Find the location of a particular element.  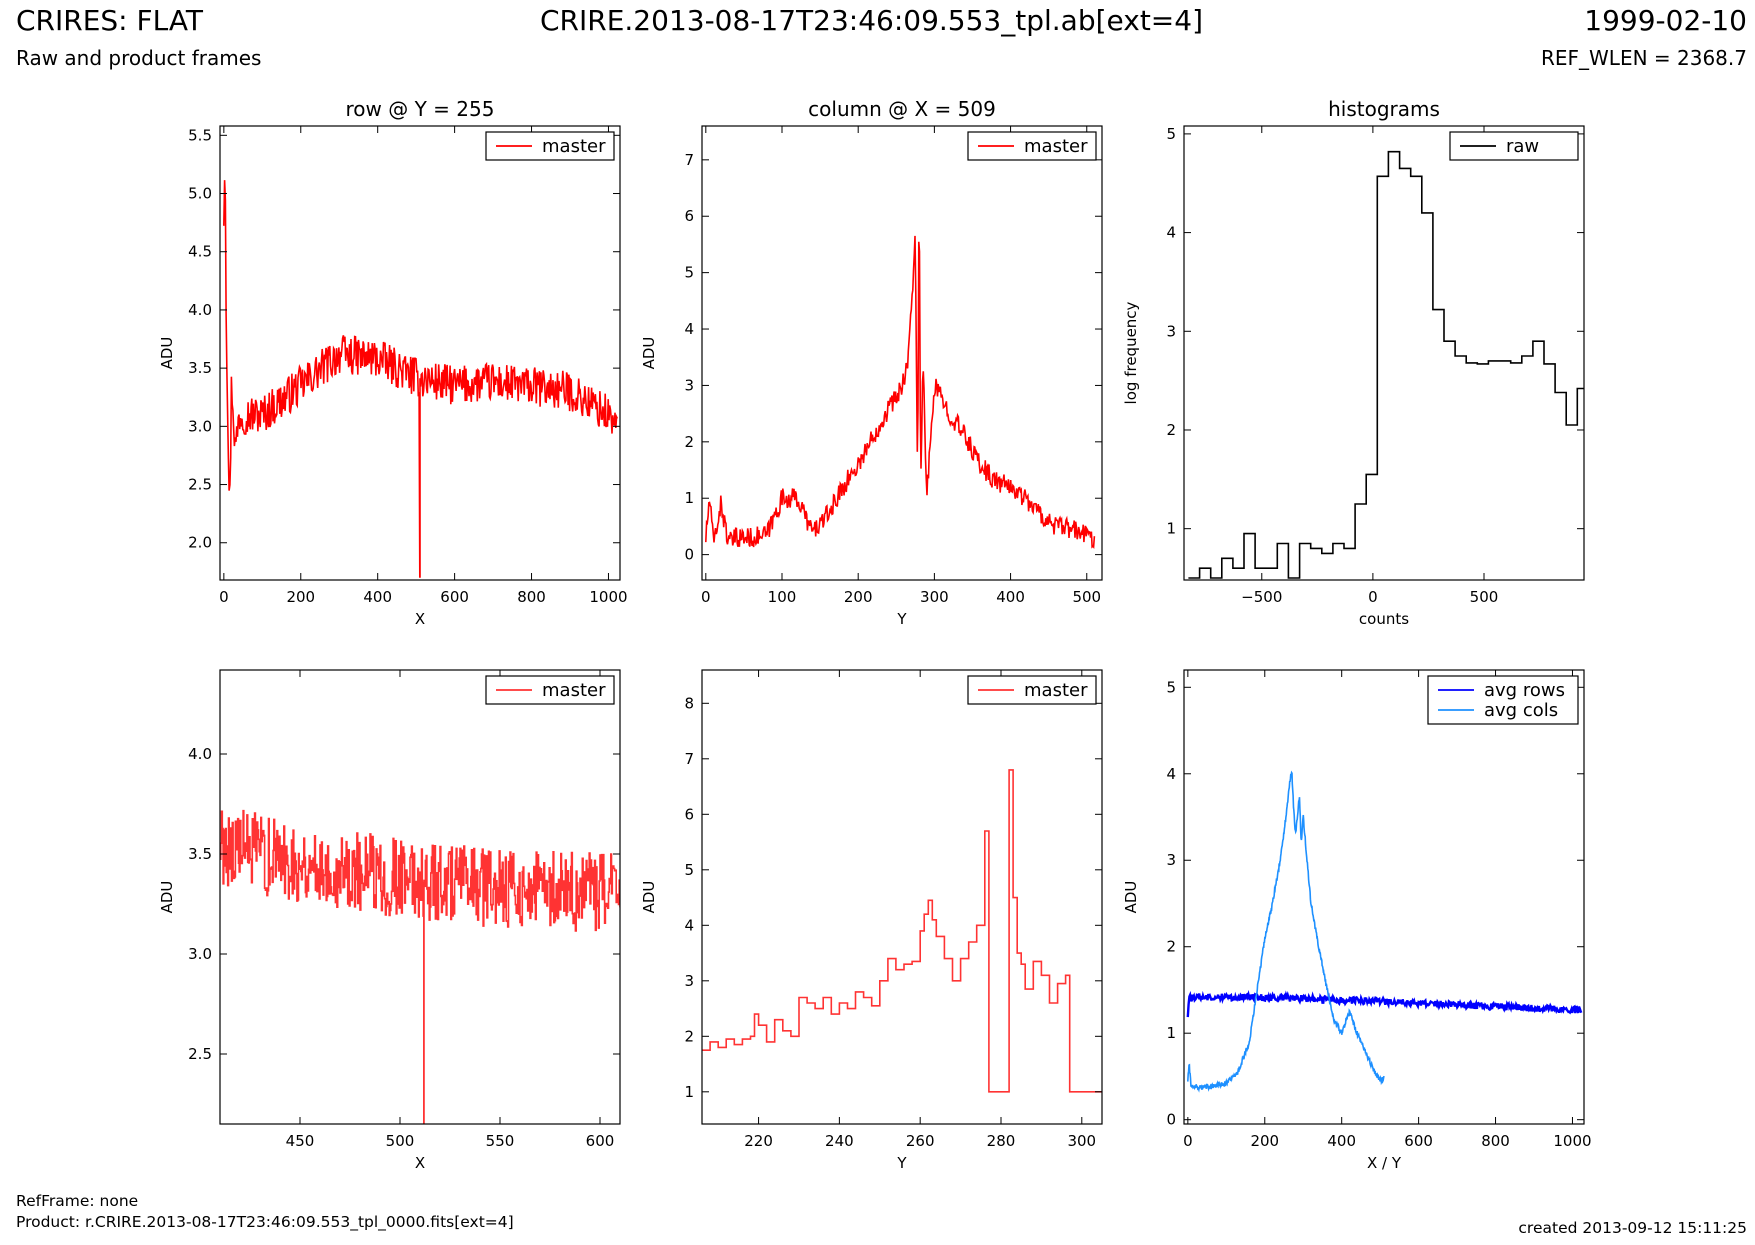

ref-wavelength: REF_WLEN = 2368.7 is located at coordinates (1643, 58).